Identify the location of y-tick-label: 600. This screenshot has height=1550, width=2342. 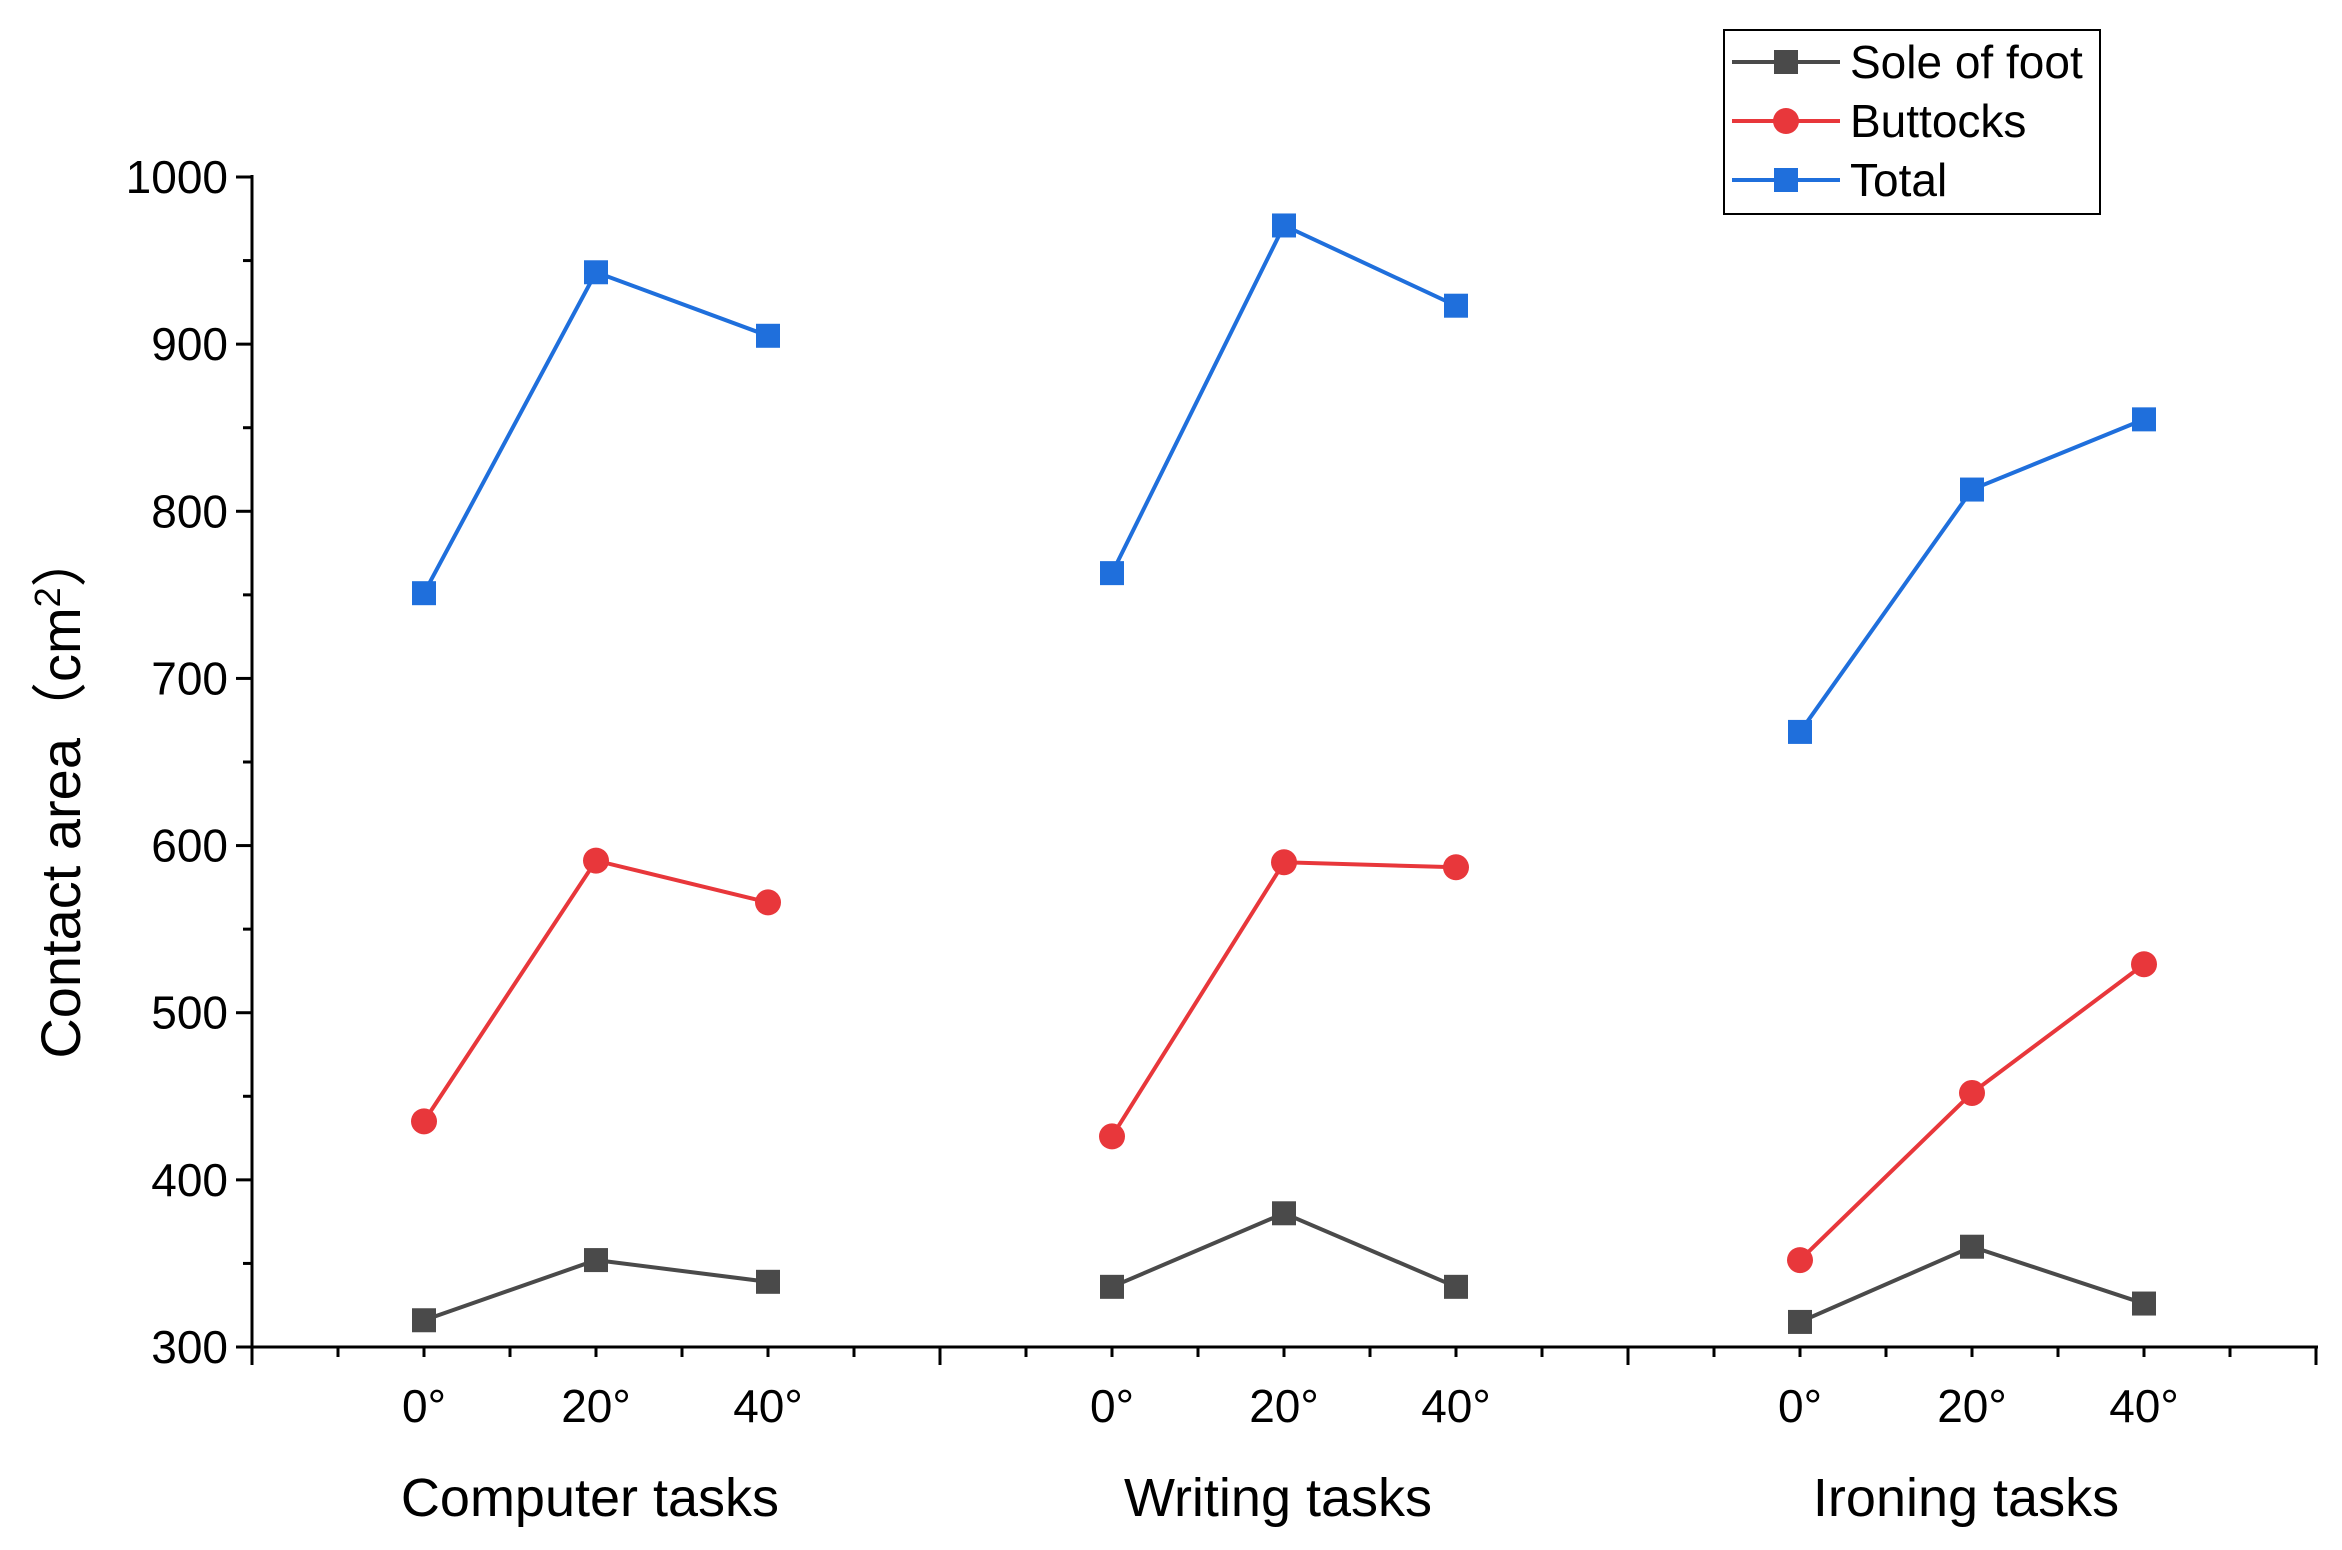
(189, 846).